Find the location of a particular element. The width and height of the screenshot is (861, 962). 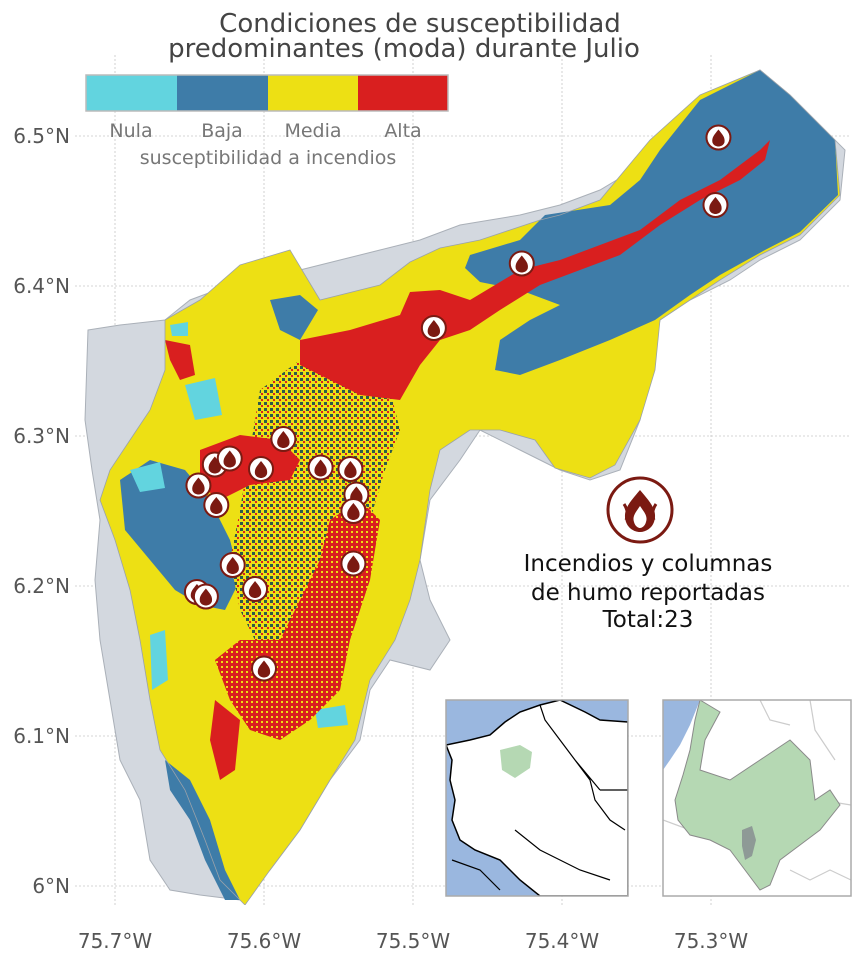

lat-tick-label: 6.4°N is located at coordinates (41, 286).